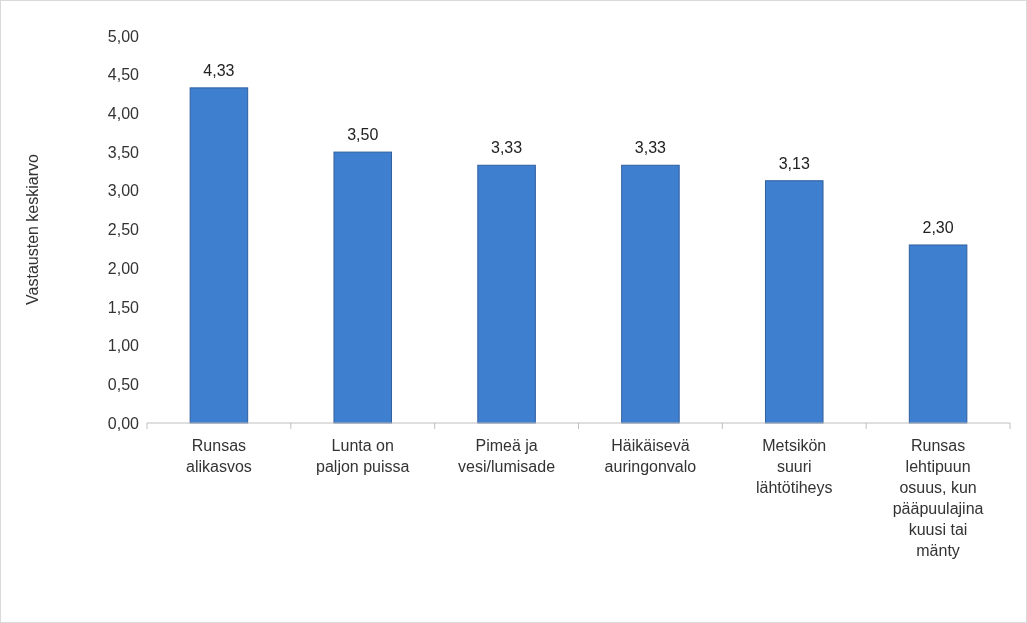 This screenshot has height=623, width=1027. Describe the element at coordinates (363, 456) in the screenshot. I see `x-tick-label: Lunta on paljon puissa` at that location.